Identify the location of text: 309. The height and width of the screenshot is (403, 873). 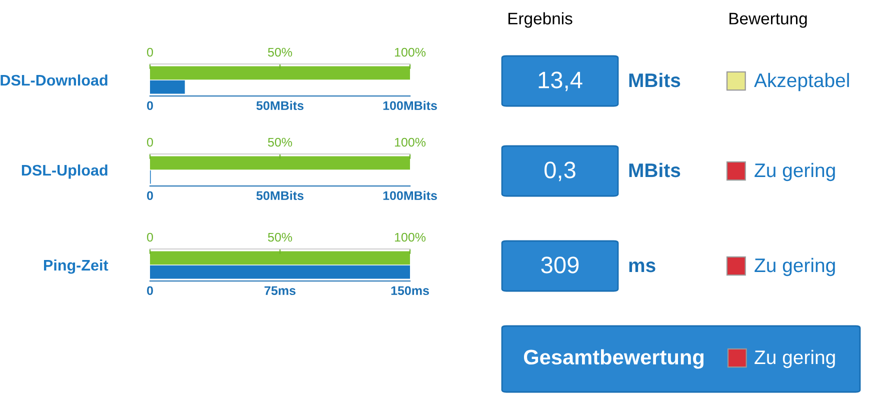
(560, 265).